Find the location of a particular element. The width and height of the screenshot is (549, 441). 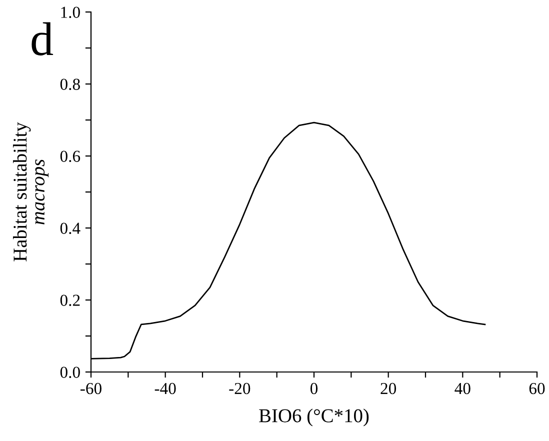

x-tick-label: -20 is located at coordinates (239, 388).